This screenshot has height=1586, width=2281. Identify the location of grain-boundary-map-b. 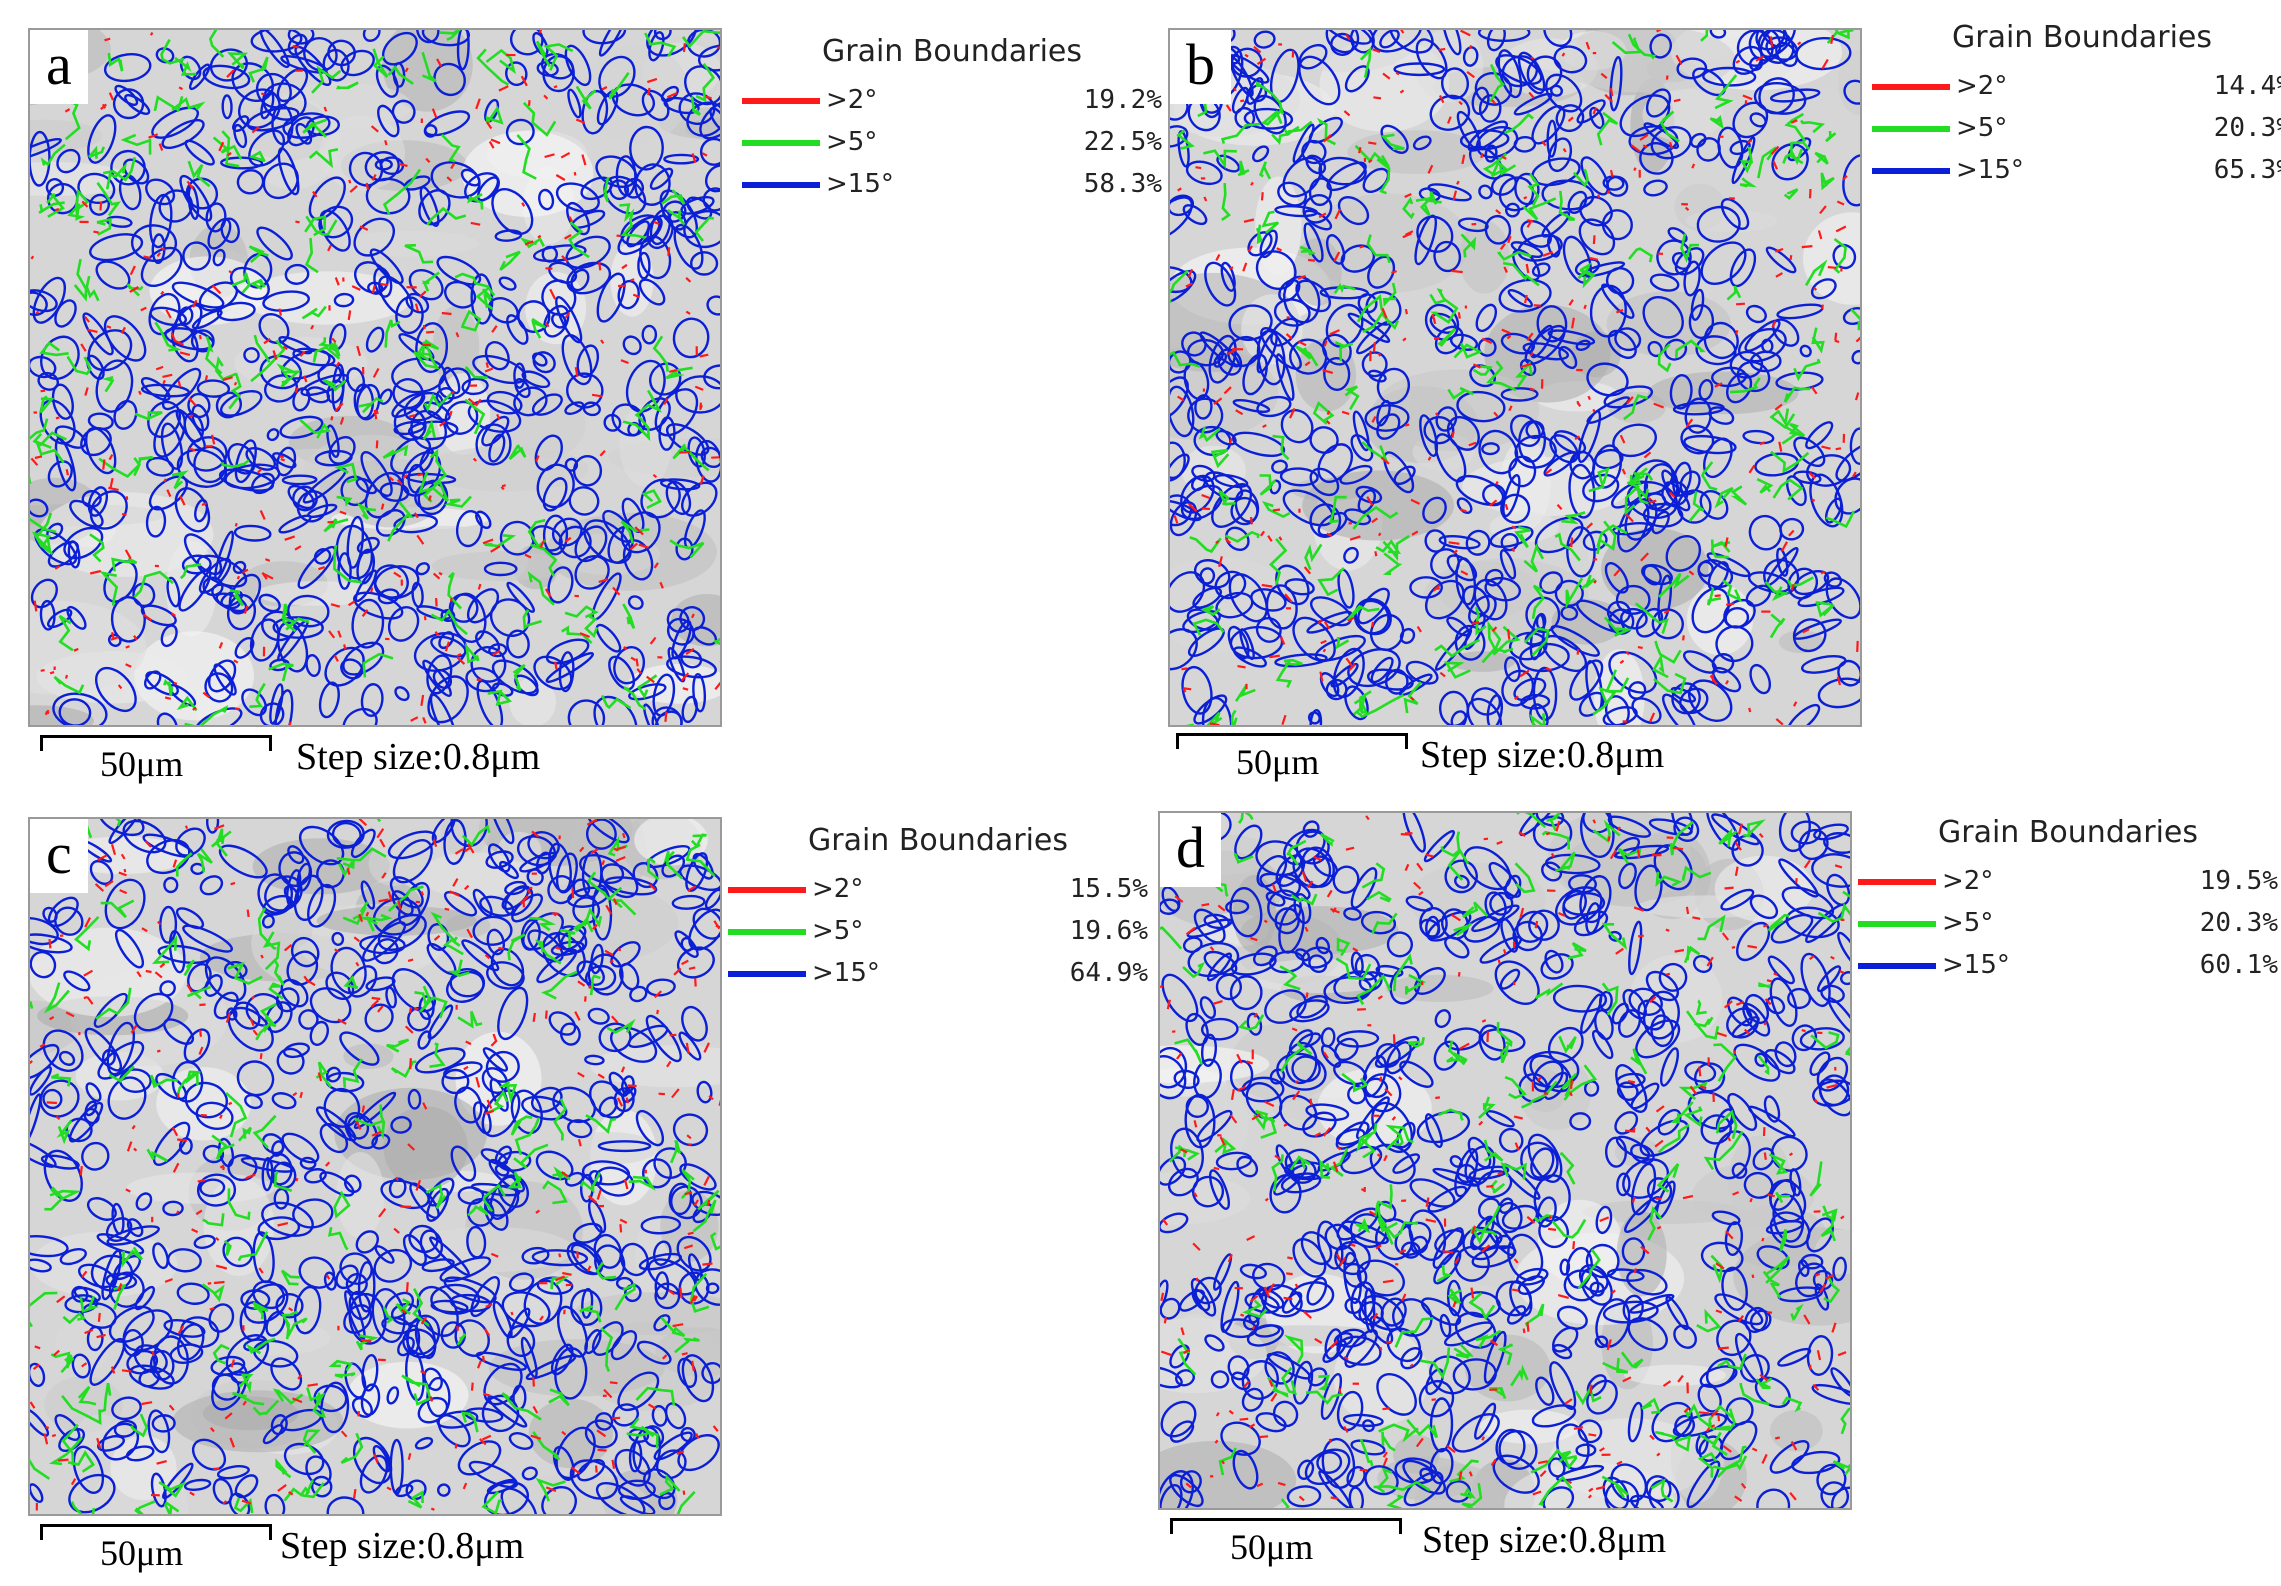
(1515, 377).